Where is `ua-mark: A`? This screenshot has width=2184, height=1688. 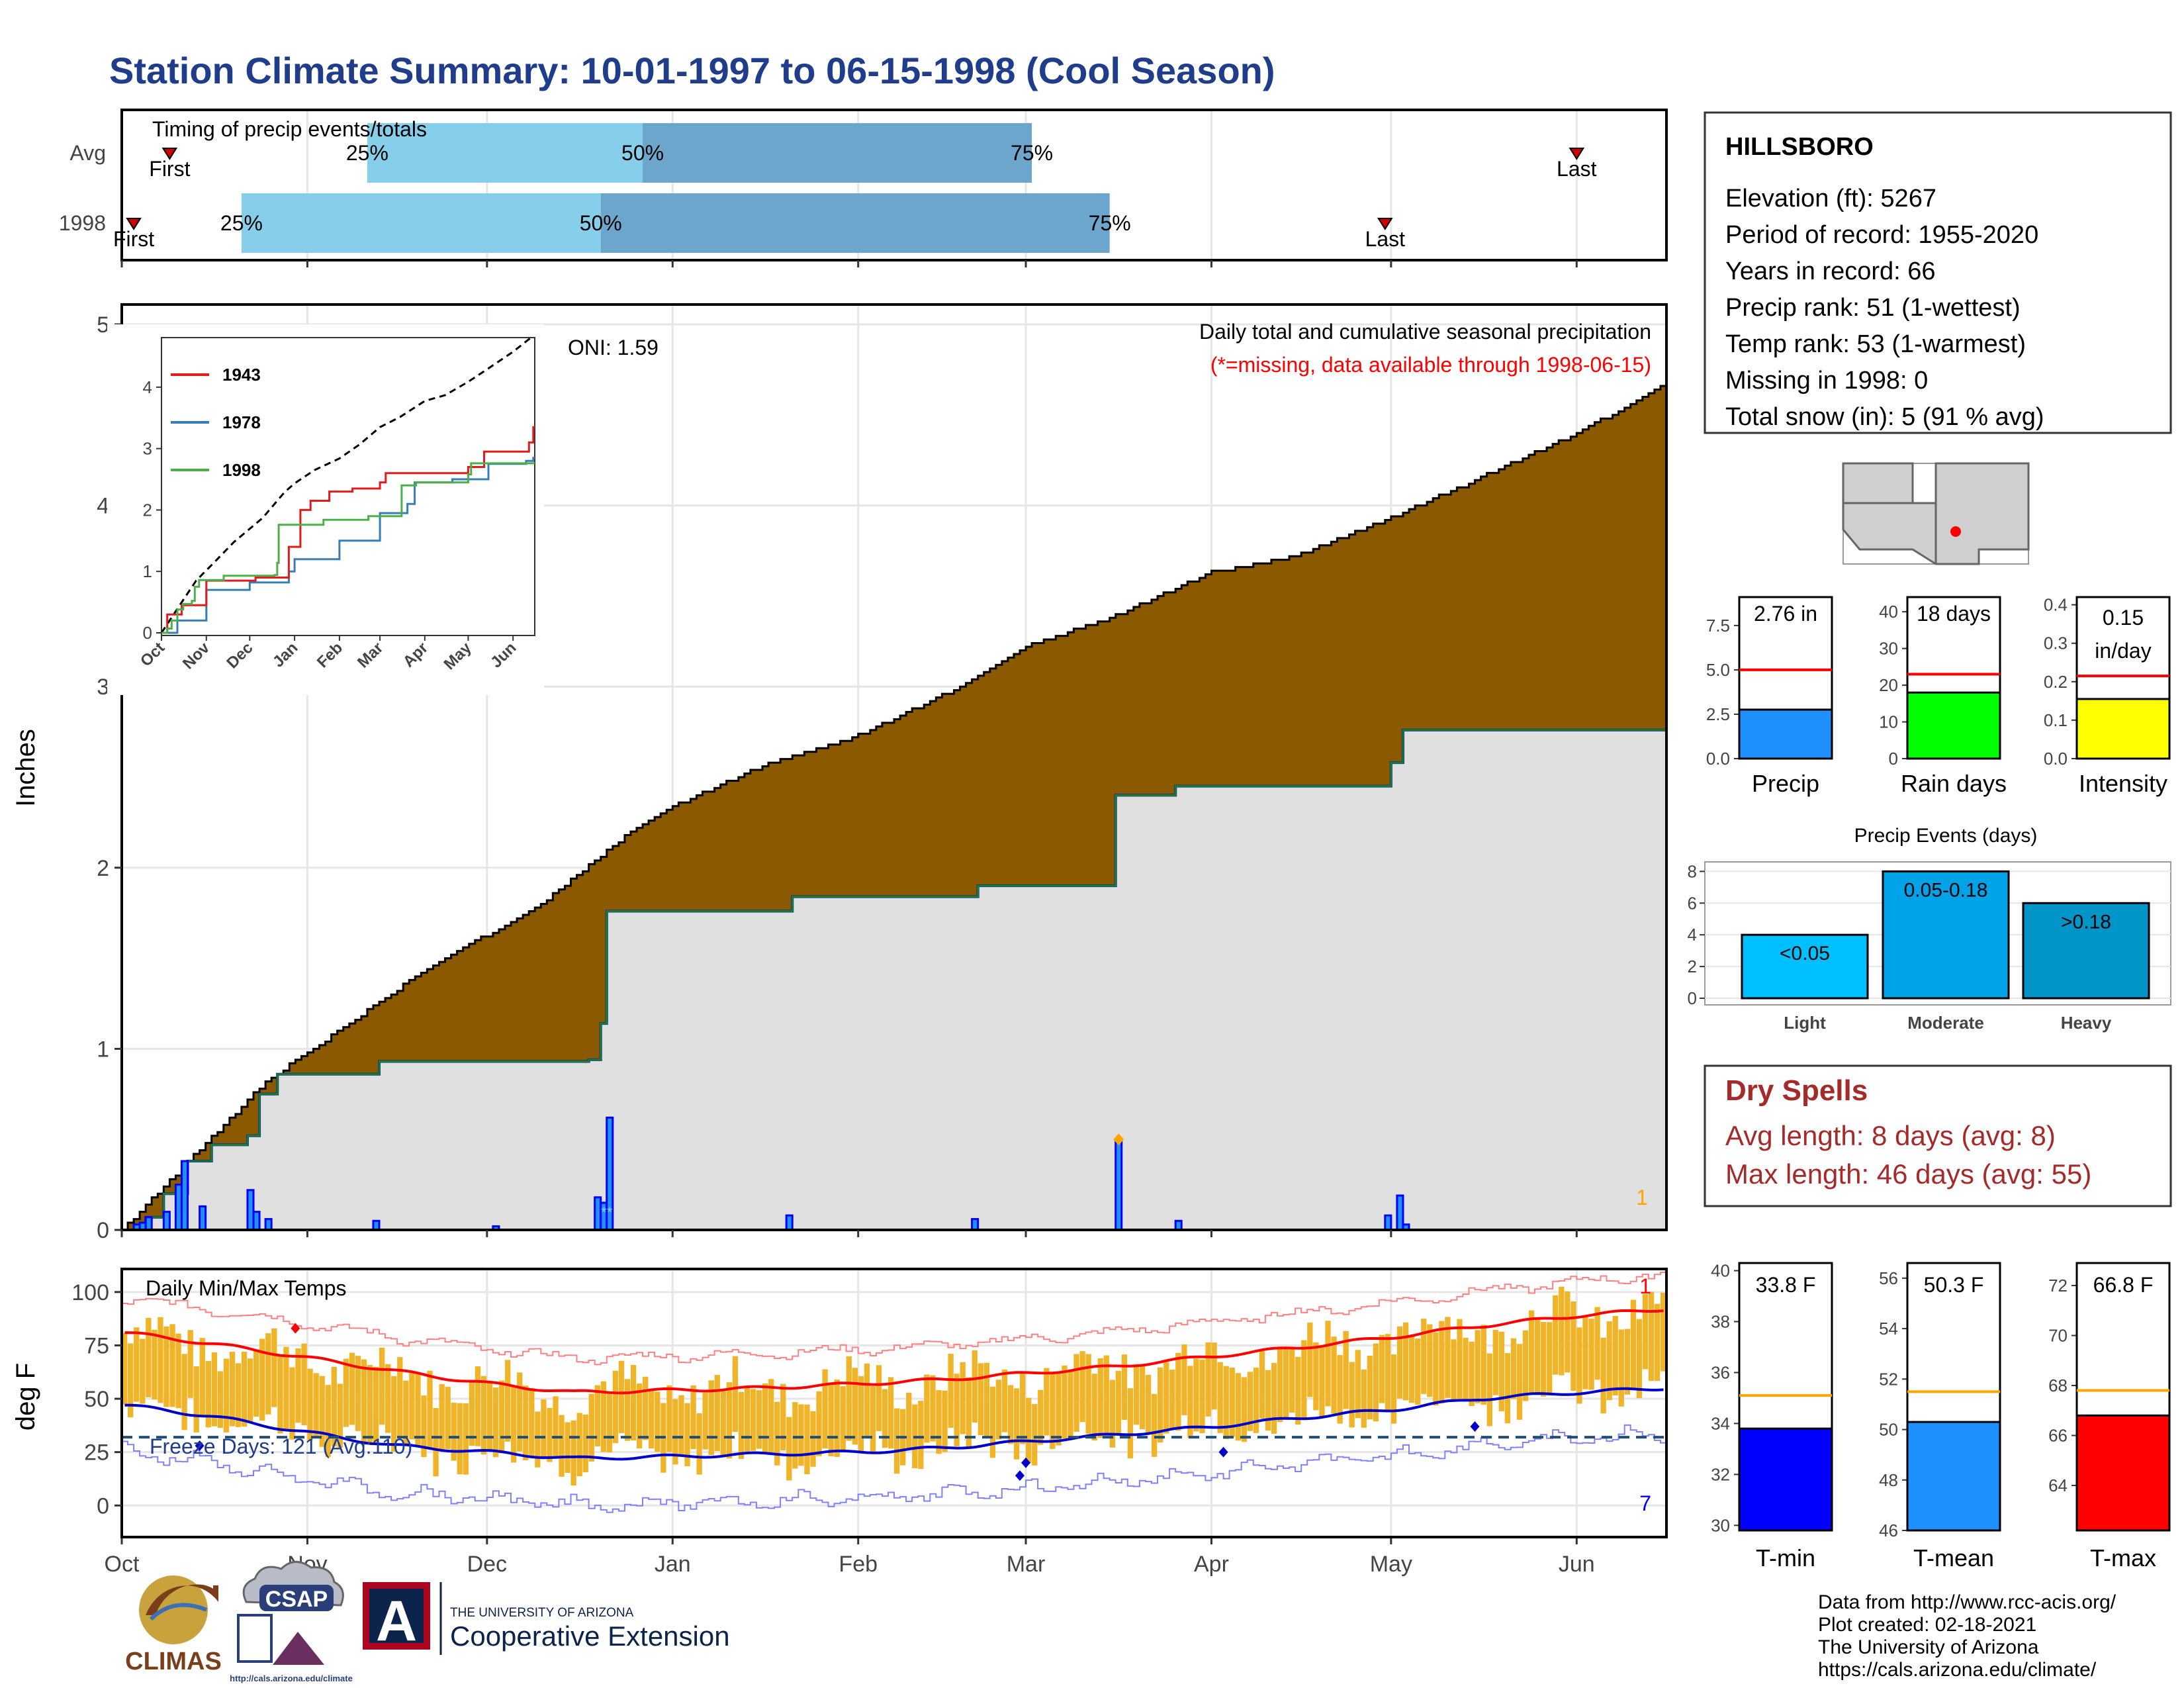
ua-mark: A is located at coordinates (397, 1621).